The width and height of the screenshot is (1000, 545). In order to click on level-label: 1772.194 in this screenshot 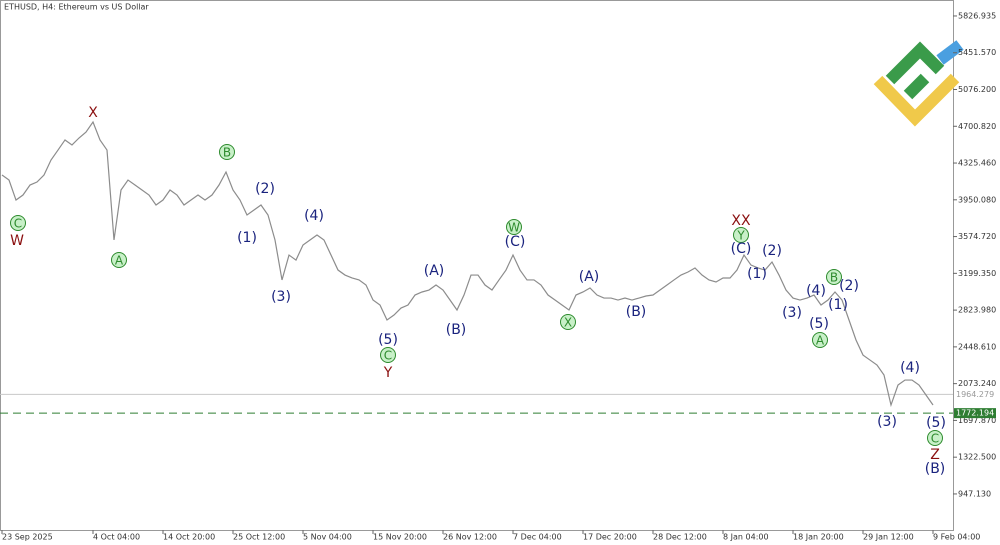, I will do `click(975, 413)`.